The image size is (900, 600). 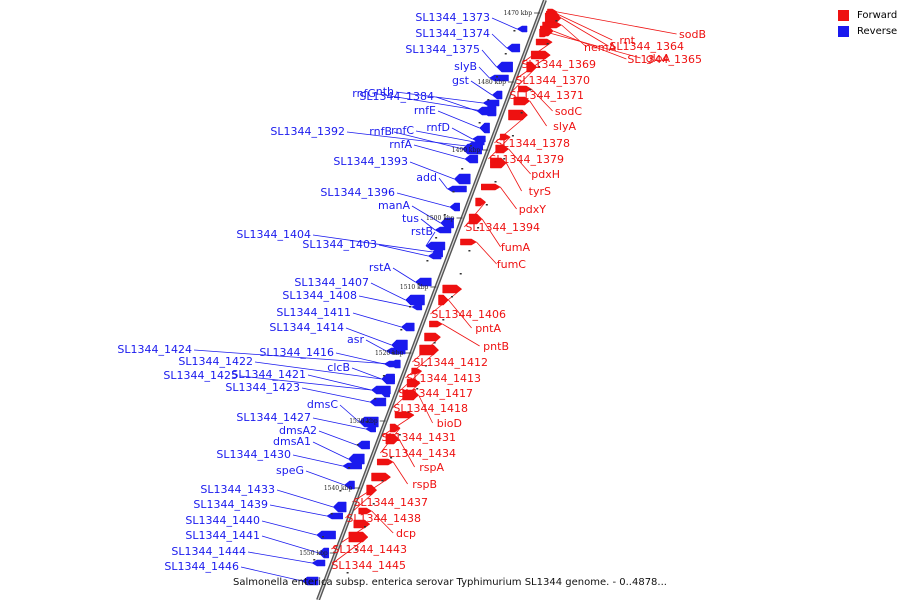 I want to click on gene-label-reverse: SL1344_1425, so click(x=200, y=375).